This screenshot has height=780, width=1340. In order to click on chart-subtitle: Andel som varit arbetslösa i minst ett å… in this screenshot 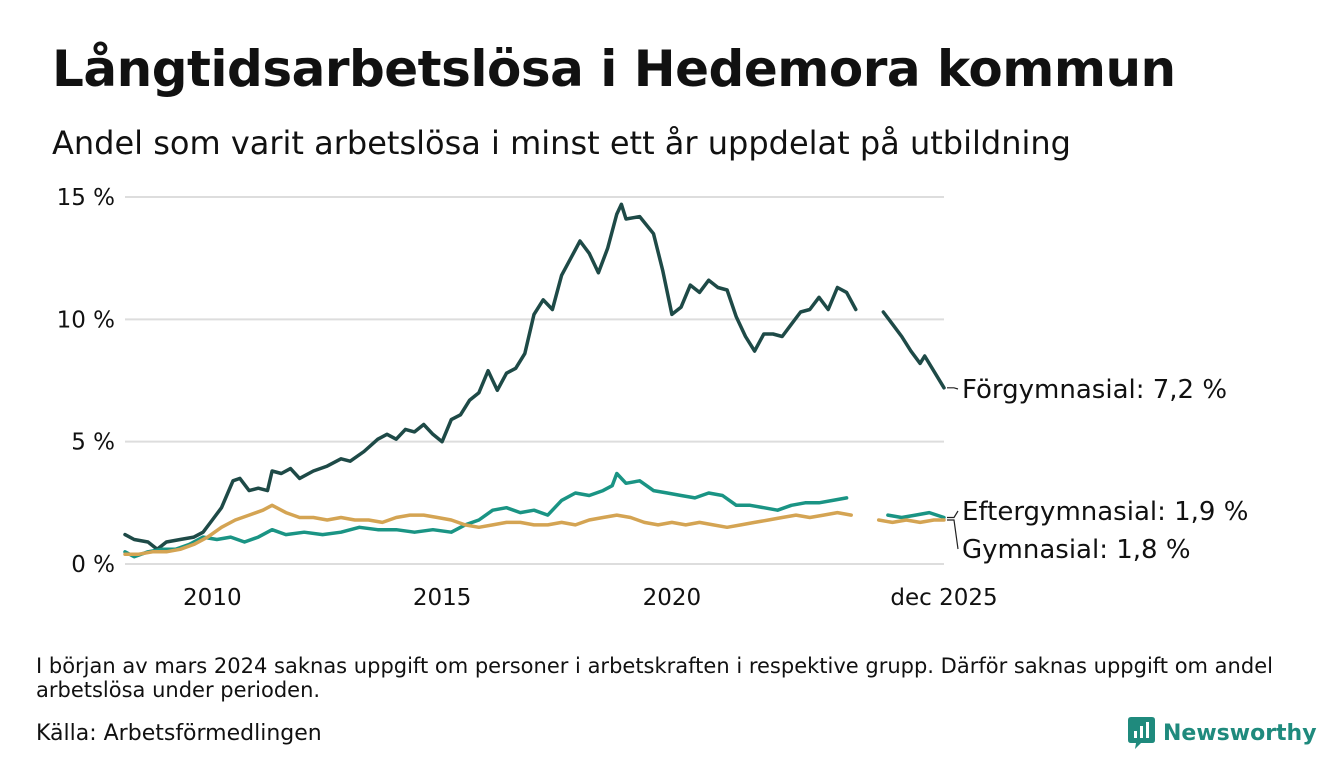, I will do `click(561, 143)`.